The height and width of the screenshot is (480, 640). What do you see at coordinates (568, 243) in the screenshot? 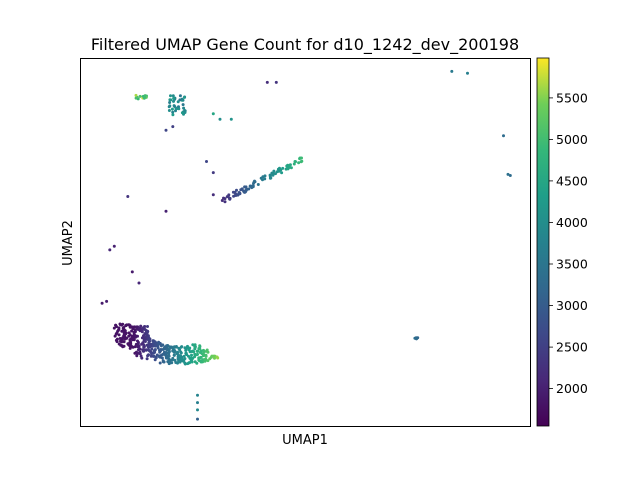
I see `colorbar-ticks: 2000 2500 3000 3500 4000 4500 5000 5500` at bounding box center [568, 243].